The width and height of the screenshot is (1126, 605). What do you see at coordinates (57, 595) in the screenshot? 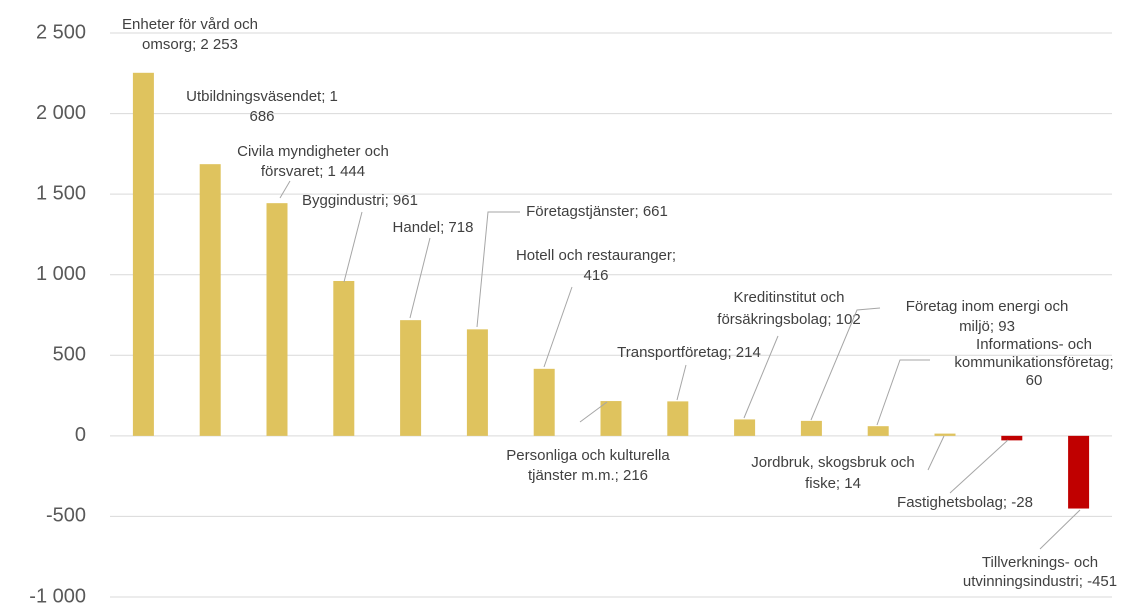
I see `y-tick-label: -1 000` at bounding box center [57, 595].